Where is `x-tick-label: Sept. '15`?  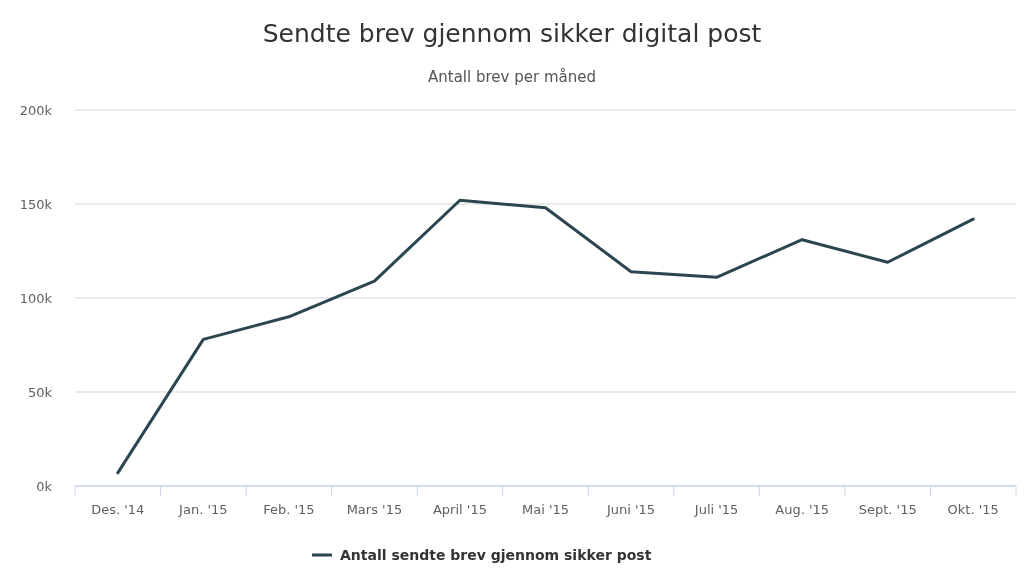
x-tick-label: Sept. '15 is located at coordinates (887, 509).